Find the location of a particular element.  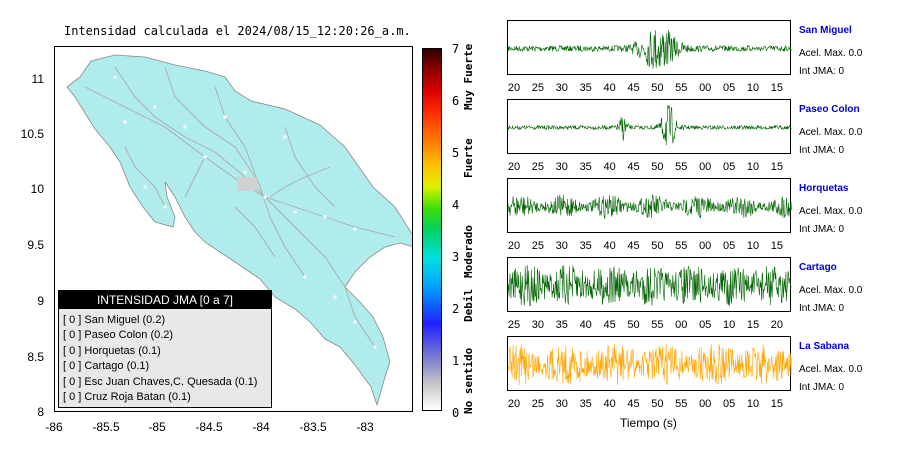

colorbar-tick: 3 is located at coordinates (456, 257).